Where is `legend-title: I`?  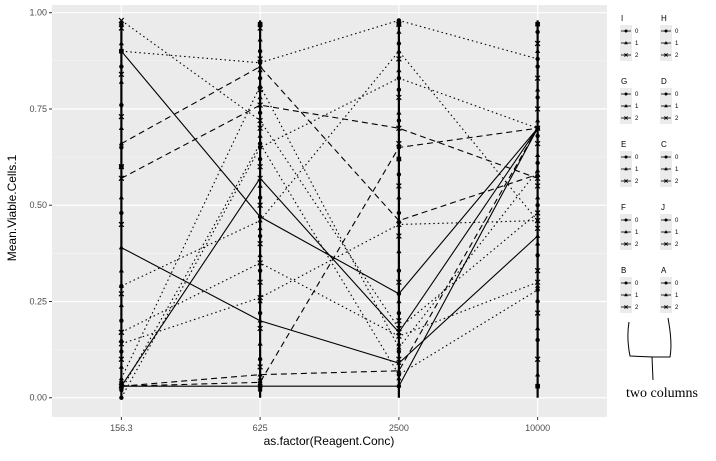 legend-title: I is located at coordinates (622, 18).